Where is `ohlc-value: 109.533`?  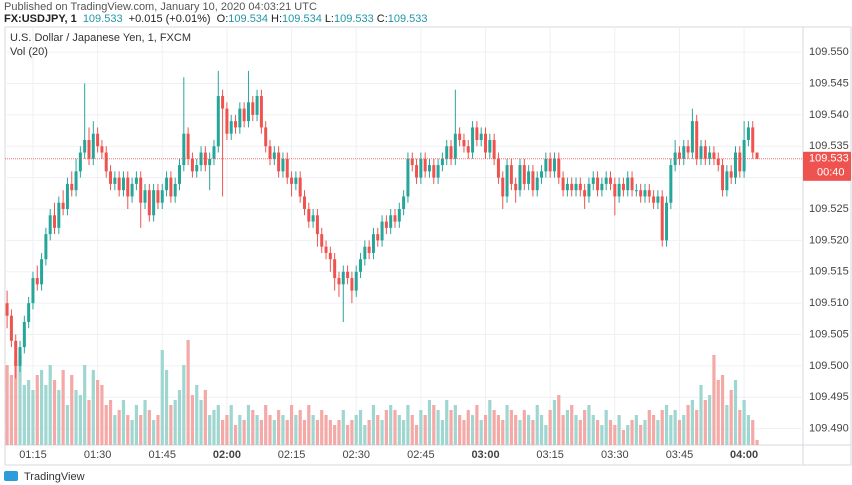
ohlc-value: 109.533 is located at coordinates (354, 19).